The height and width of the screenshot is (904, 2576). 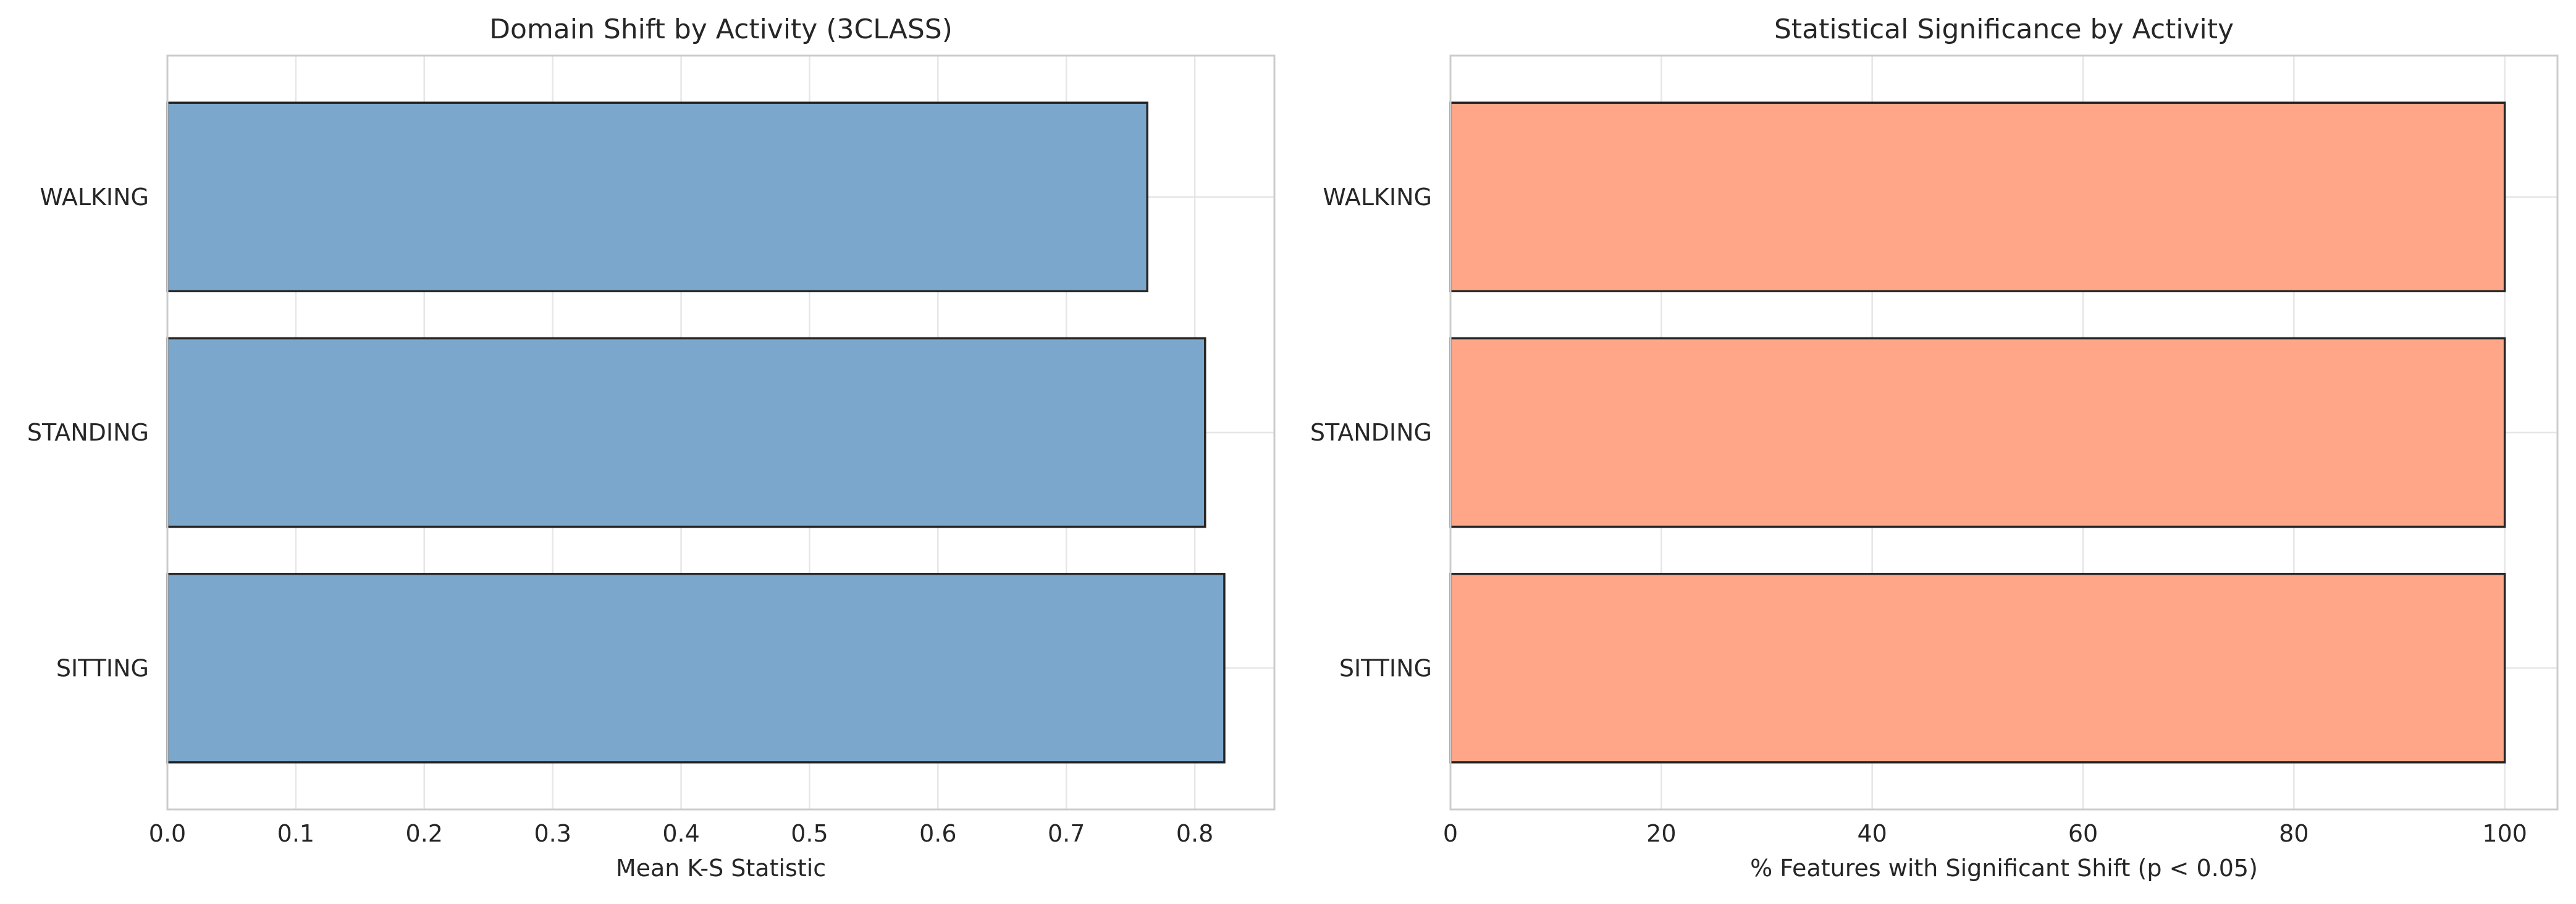 What do you see at coordinates (1194, 834) in the screenshot?
I see `x-tick-label: 0.8` at bounding box center [1194, 834].